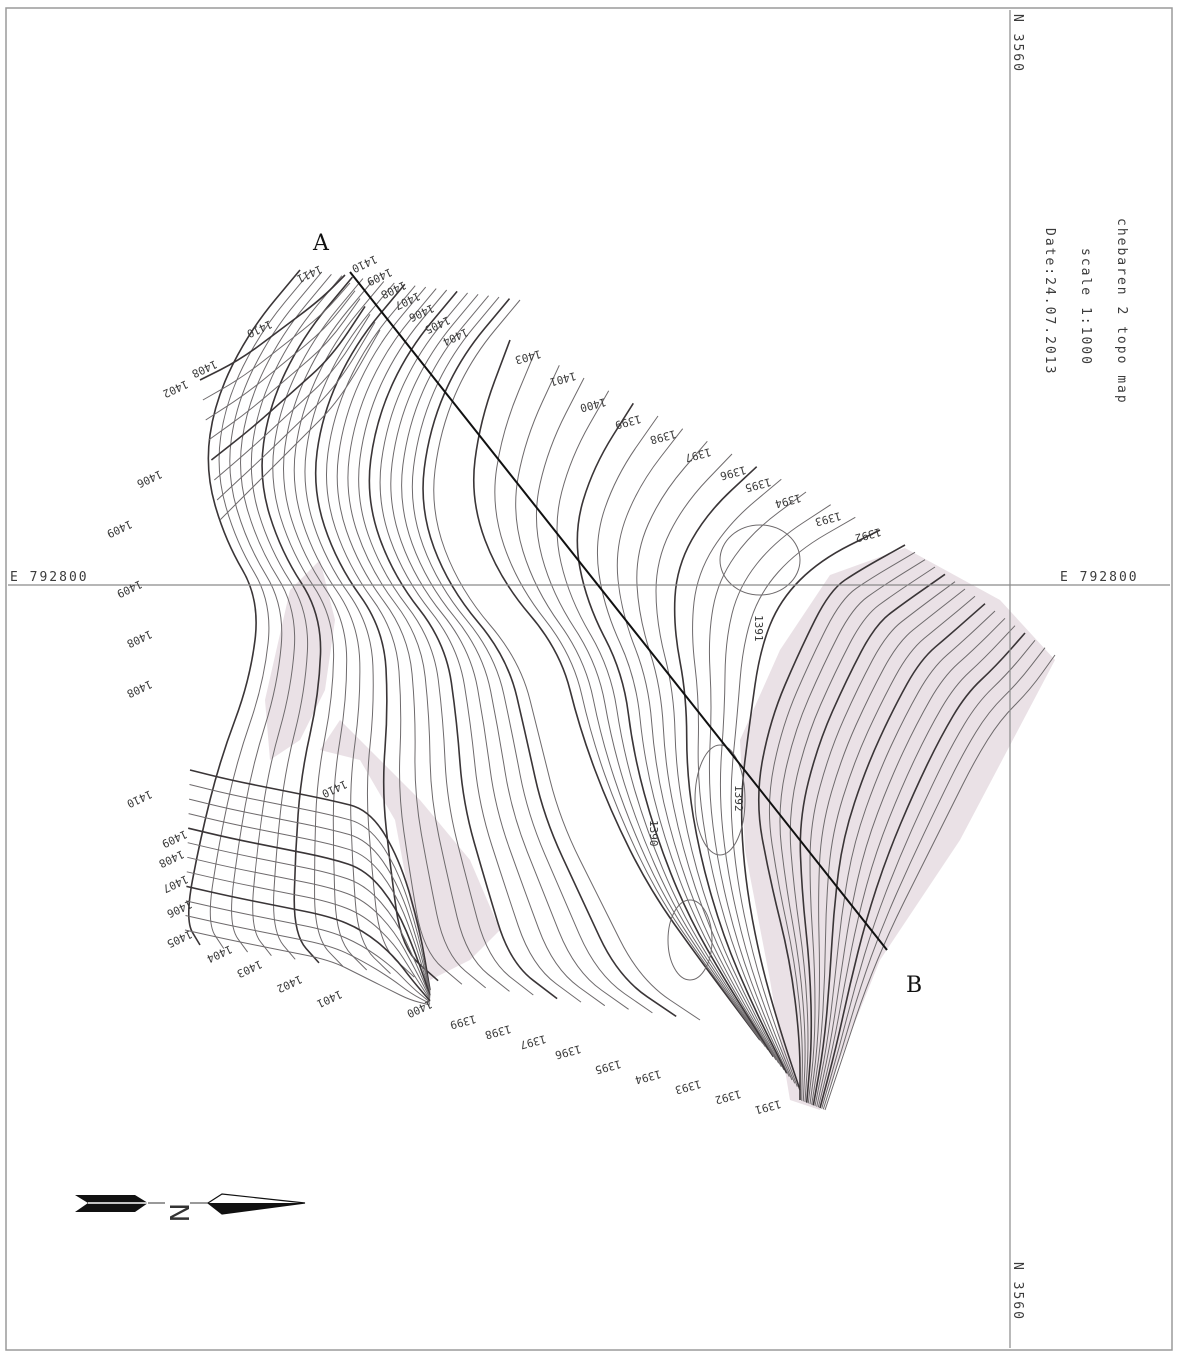  Describe the element at coordinates (787, 501) in the screenshot. I see `label-right-8: 1394` at that location.